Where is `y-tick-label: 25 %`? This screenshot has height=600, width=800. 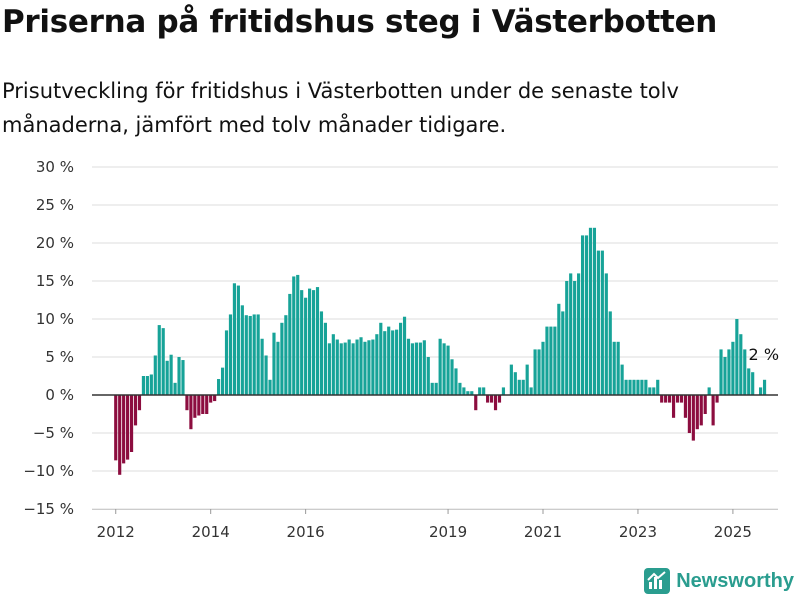
y-tick-label: 25 % is located at coordinates (55, 205).